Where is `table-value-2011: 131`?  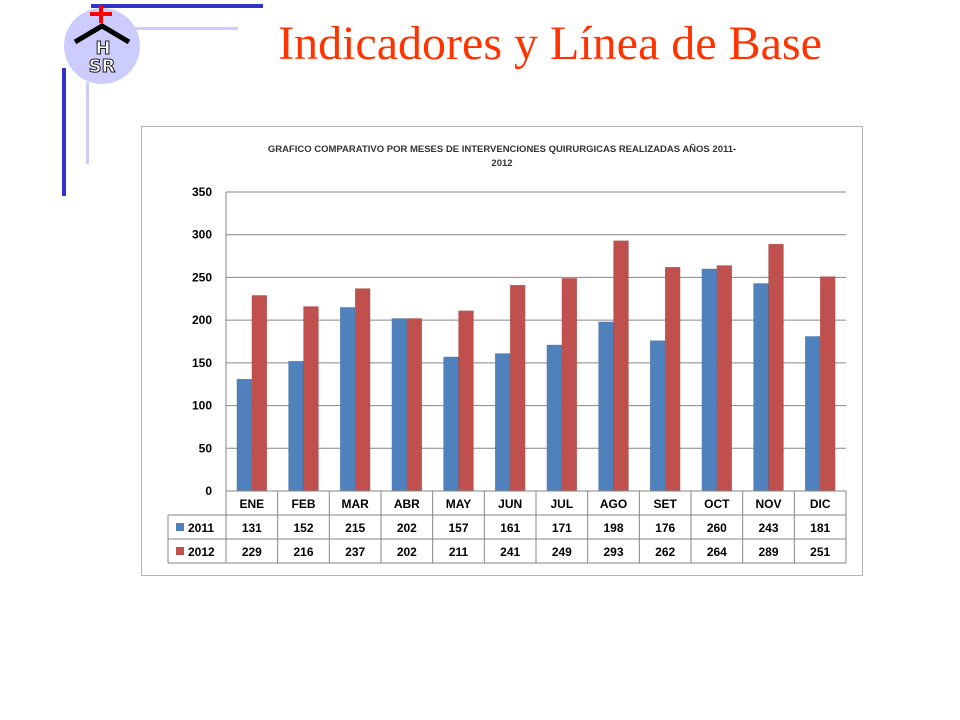
table-value-2011: 131 is located at coordinates (252, 528).